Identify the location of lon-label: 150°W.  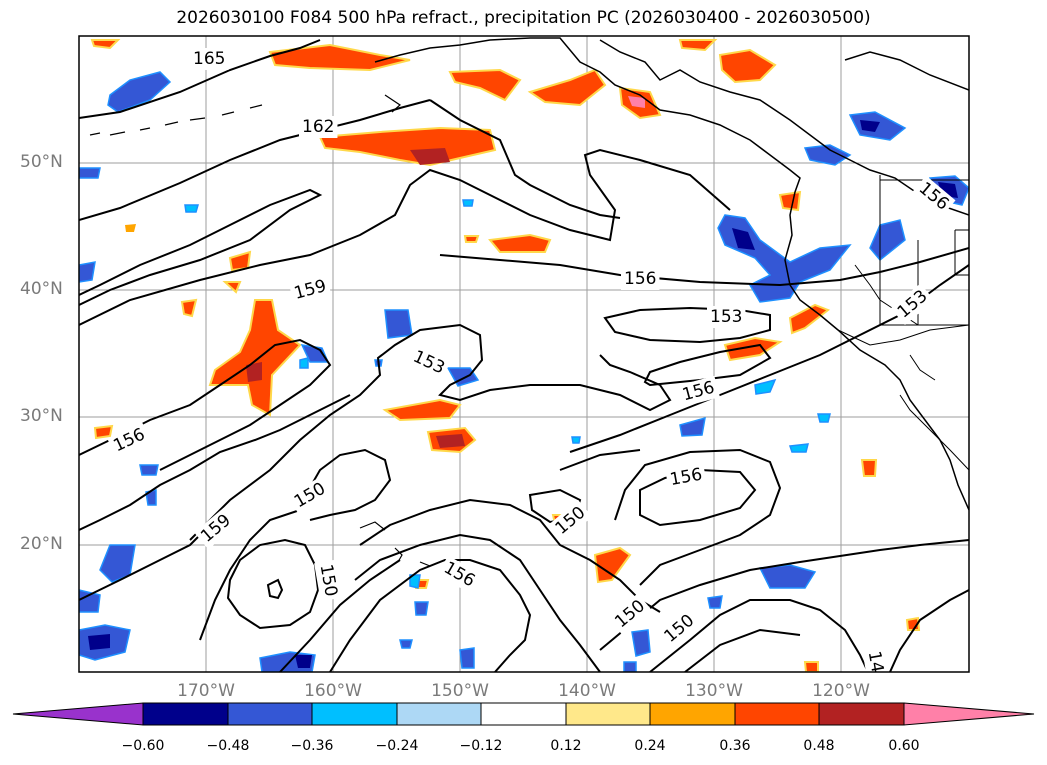
(460, 691).